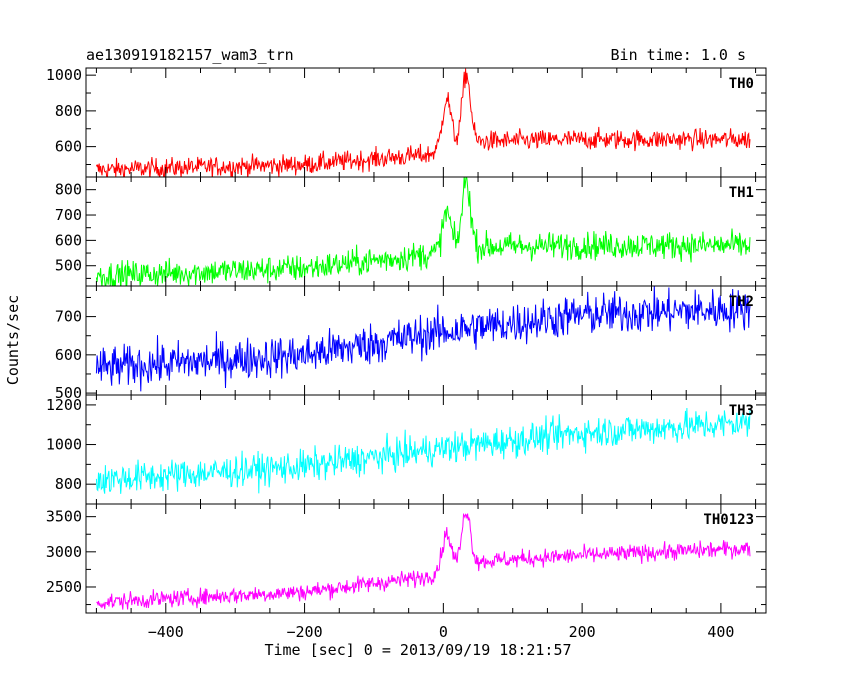 The width and height of the screenshot is (850, 680). I want to click on panel-th3: 800 1000 1200 TH3, so click(406, 449).